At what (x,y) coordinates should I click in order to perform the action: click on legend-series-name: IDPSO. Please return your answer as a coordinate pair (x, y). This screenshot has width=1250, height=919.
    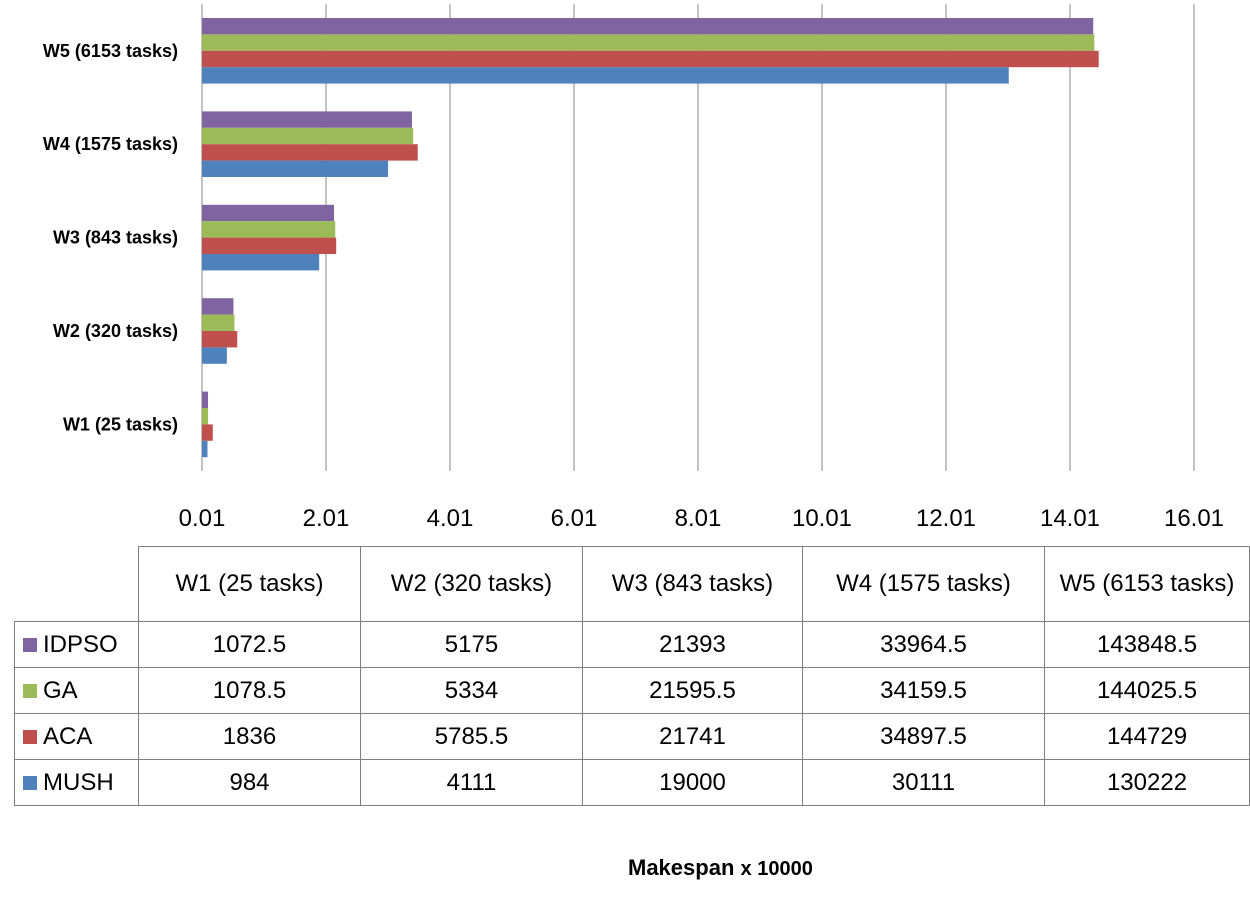
    Looking at the image, I should click on (80, 644).